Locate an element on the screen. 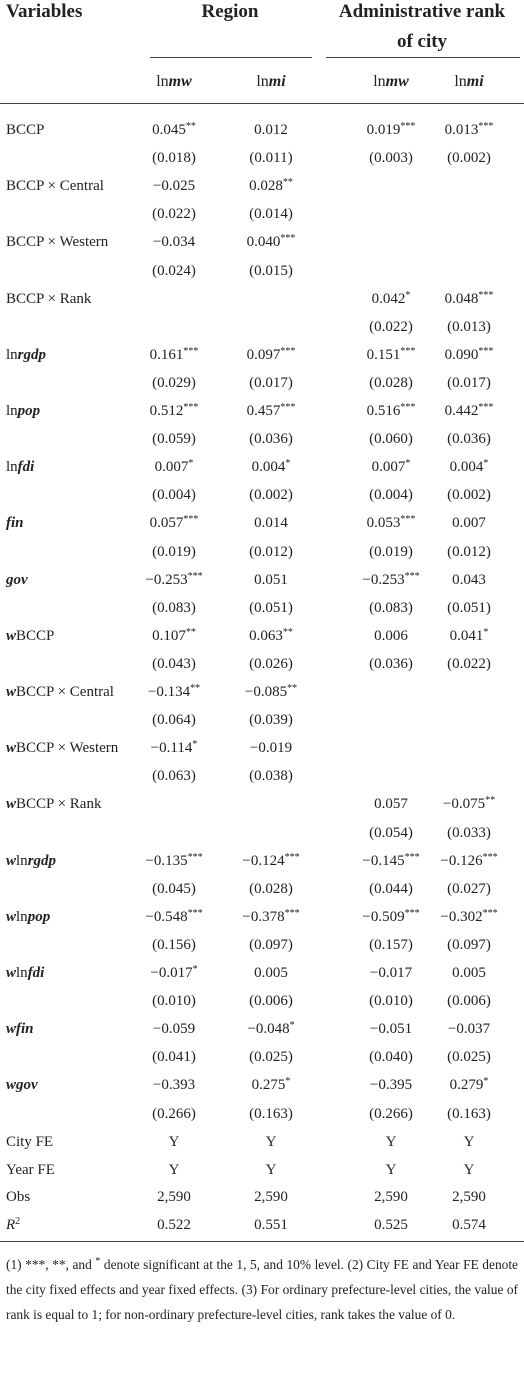 This screenshot has height=1397, width=524. coefficient: 0.275* is located at coordinates (271, 1085).